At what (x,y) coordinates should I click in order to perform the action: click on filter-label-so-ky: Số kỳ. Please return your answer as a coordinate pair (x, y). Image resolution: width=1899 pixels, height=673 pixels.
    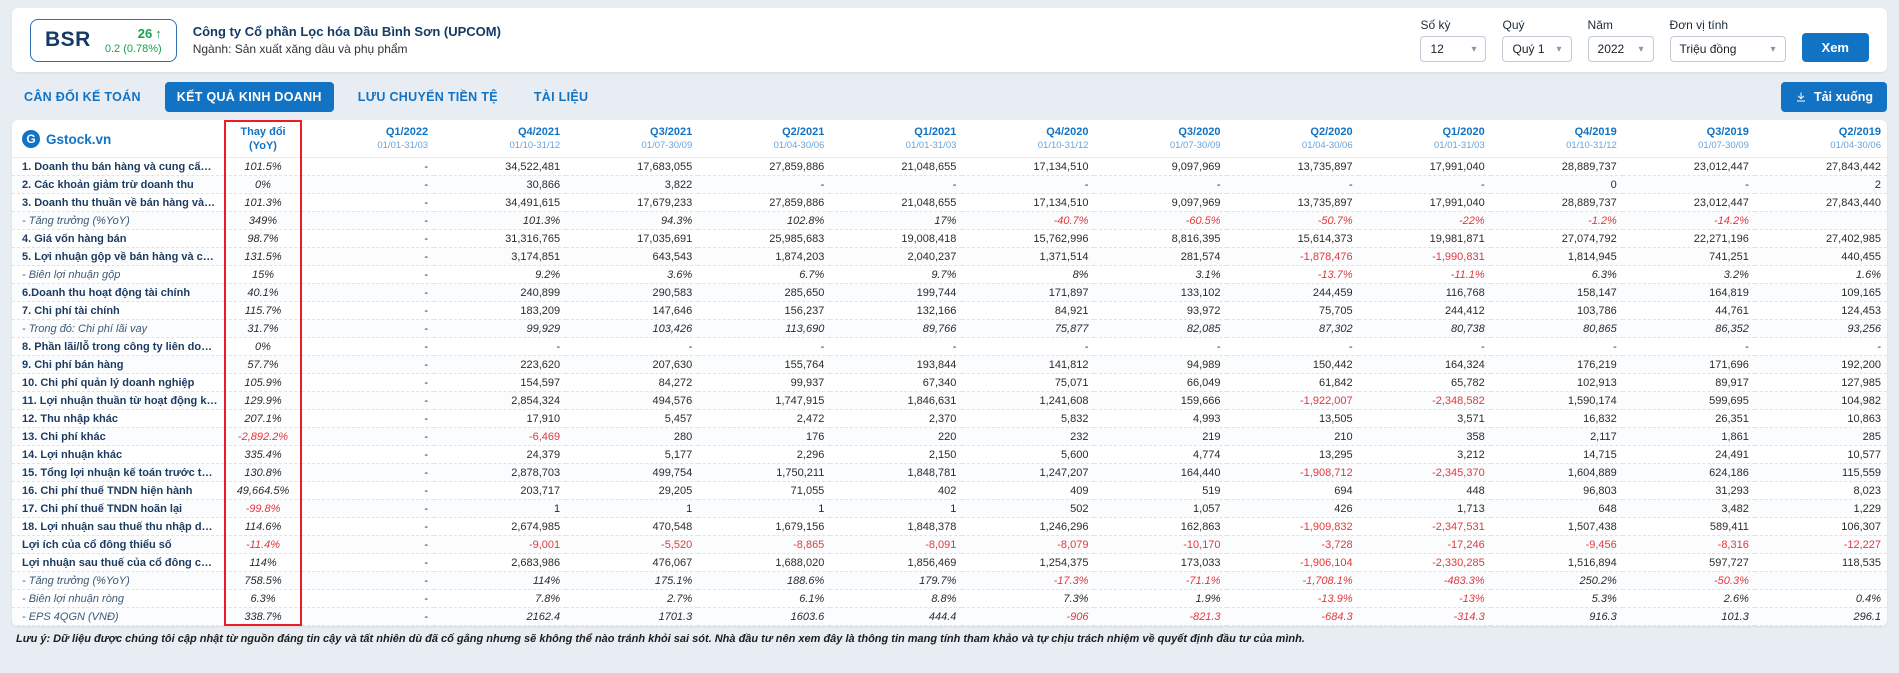
    Looking at the image, I should click on (1435, 25).